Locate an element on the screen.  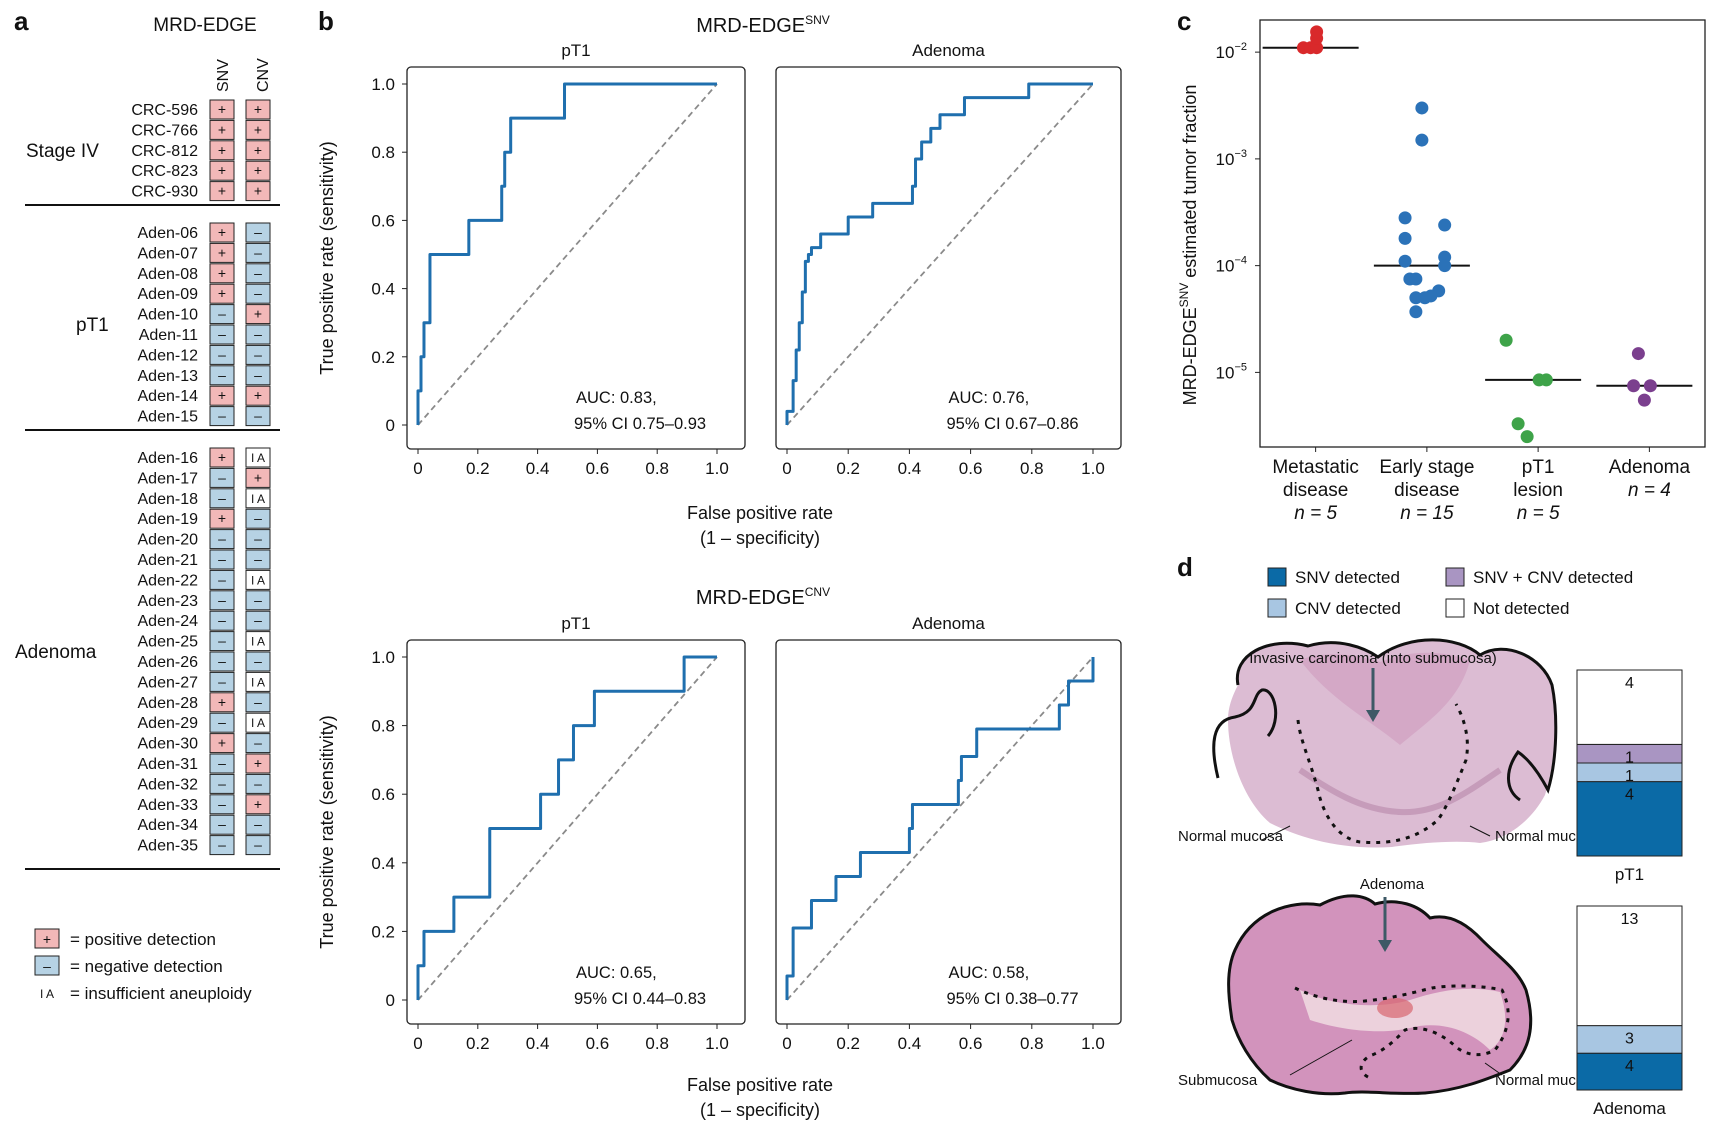
group-label-1: pT1 is located at coordinates (1538, 467).